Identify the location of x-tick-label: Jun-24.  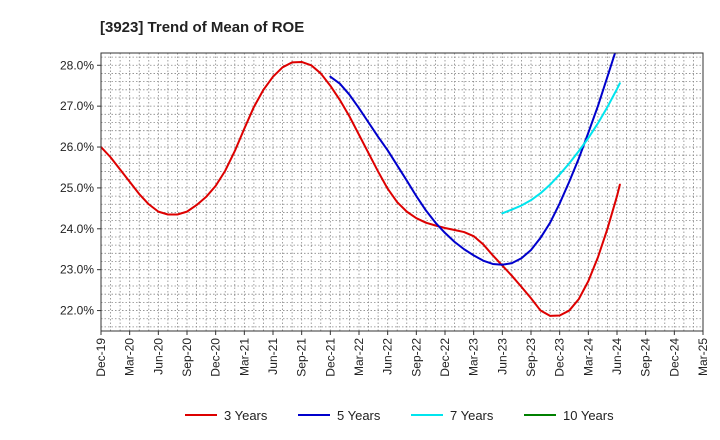
(617, 356).